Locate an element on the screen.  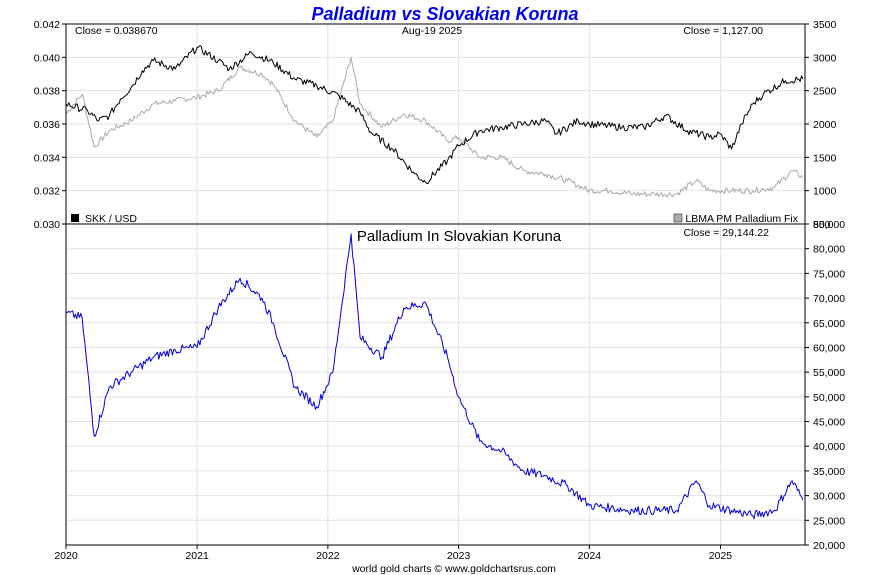
right-tick-label: 500 is located at coordinates (822, 225).